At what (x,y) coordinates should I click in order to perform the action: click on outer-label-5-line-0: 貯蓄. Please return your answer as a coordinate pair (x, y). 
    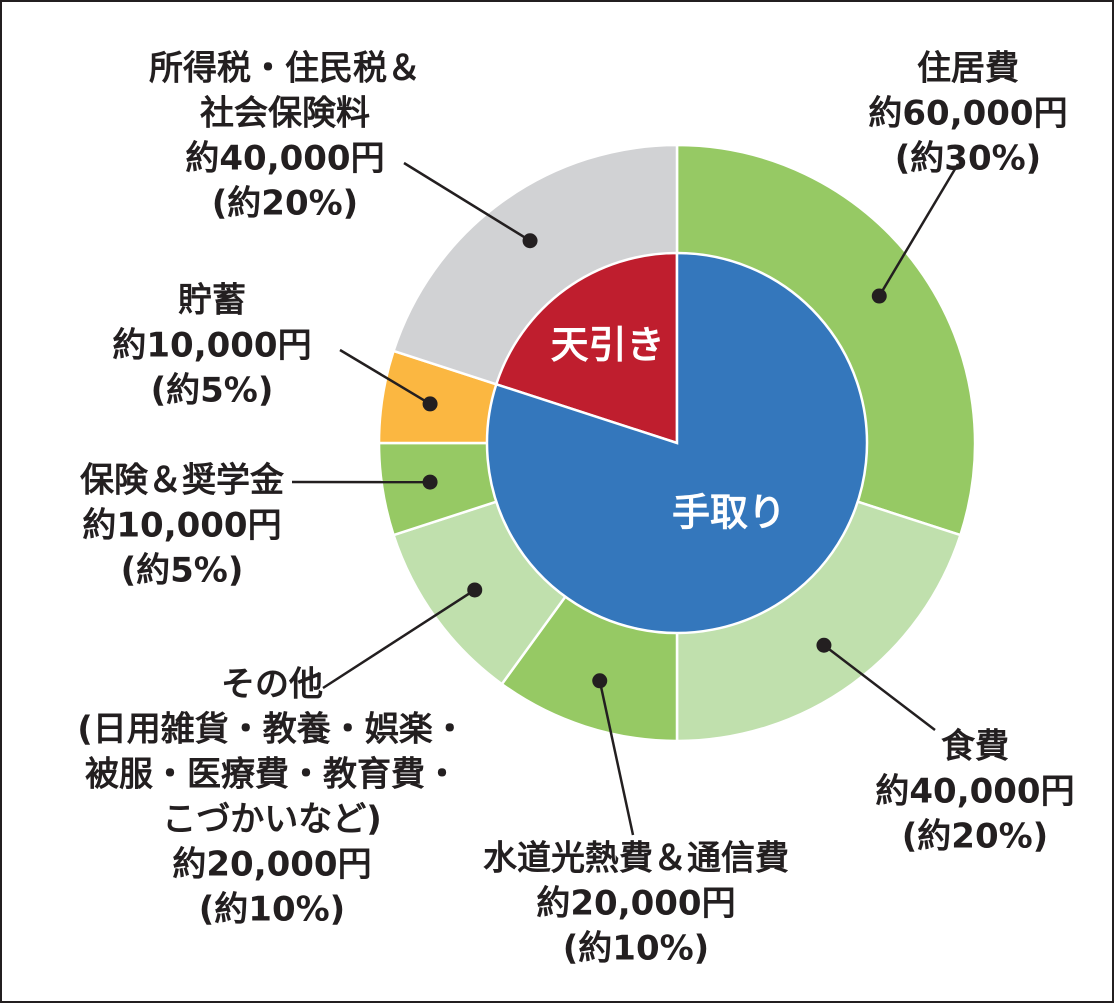
    Looking at the image, I should click on (212, 301).